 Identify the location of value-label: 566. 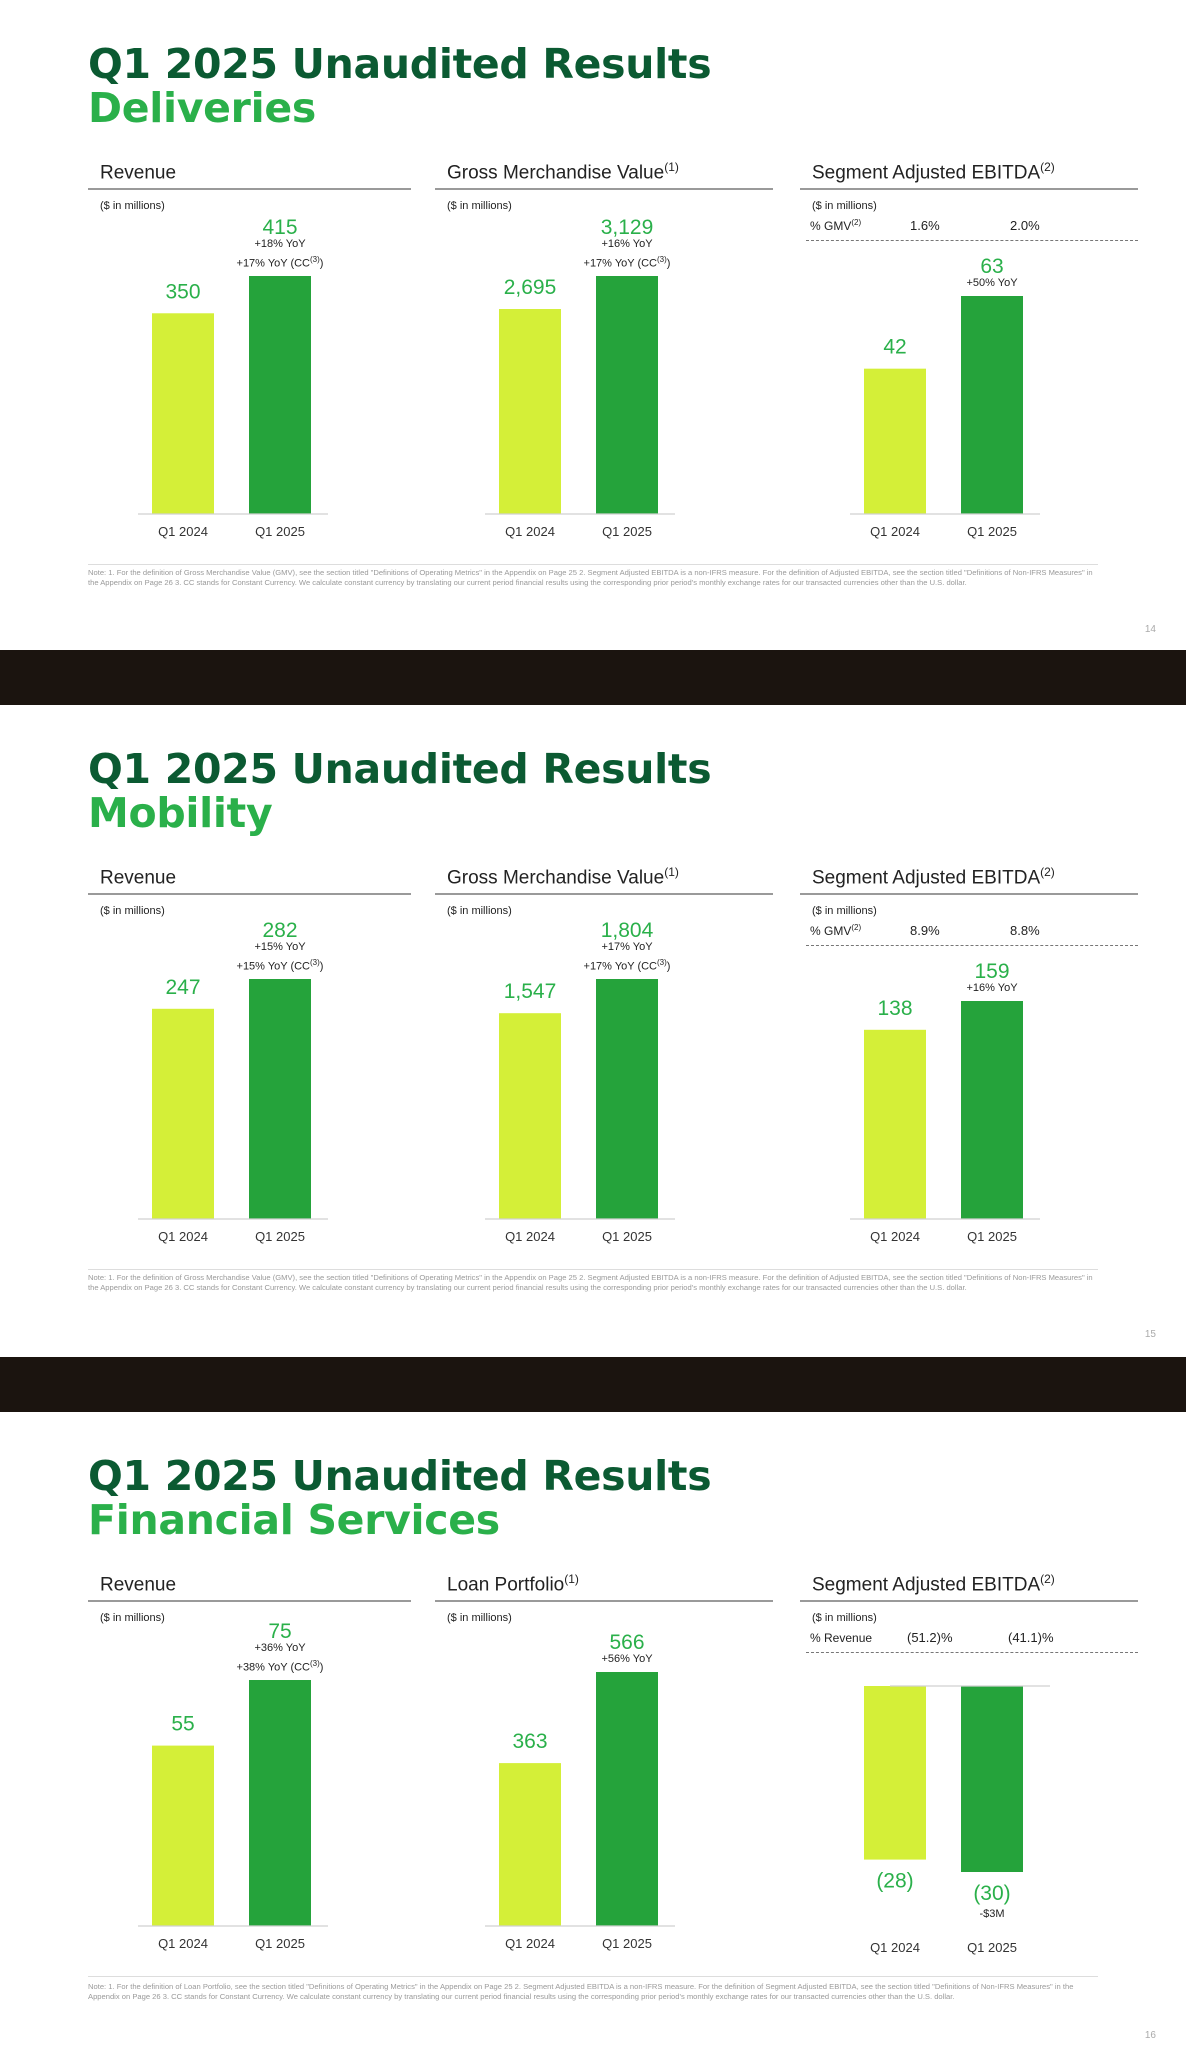
(626, 1642).